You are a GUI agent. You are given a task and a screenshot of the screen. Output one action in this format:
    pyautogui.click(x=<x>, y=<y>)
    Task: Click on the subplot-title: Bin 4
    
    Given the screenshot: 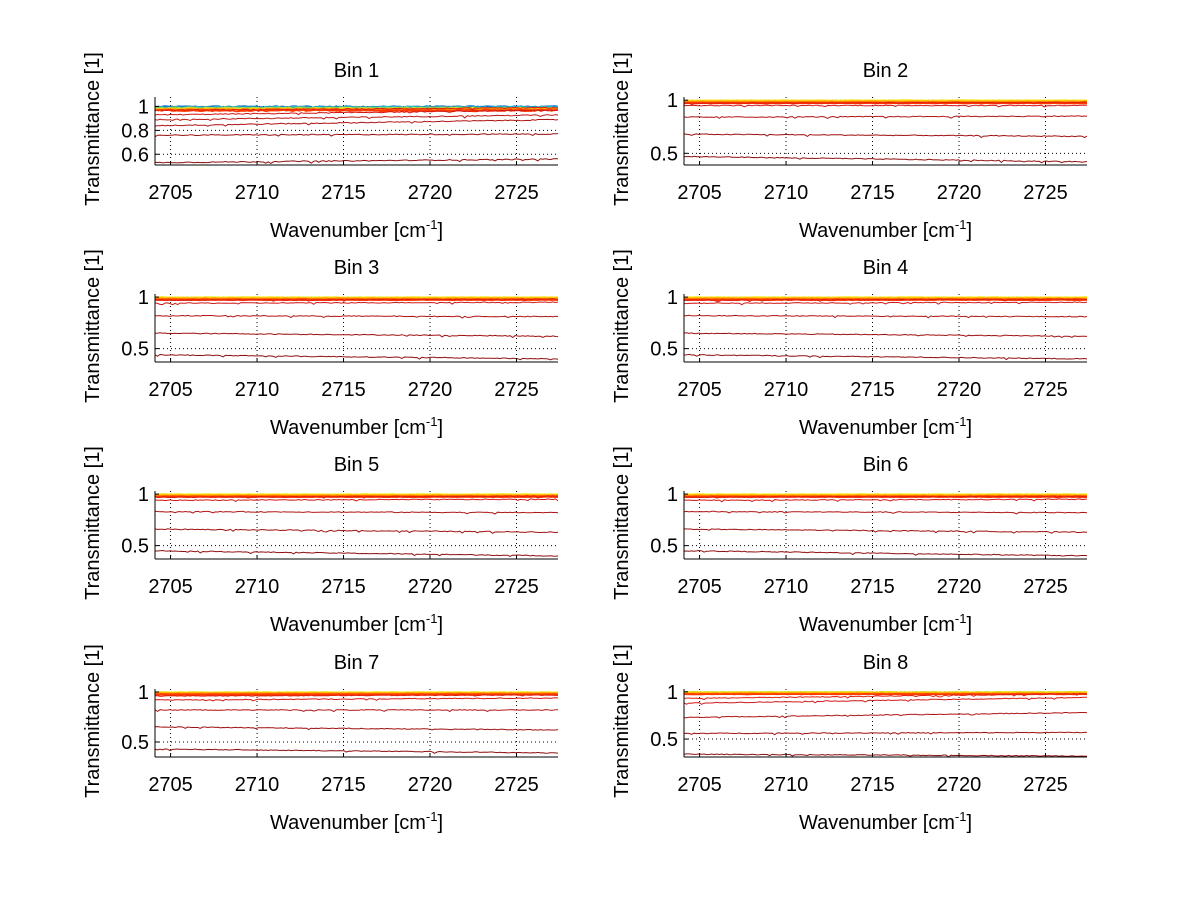 What is the action you would take?
    pyautogui.click(x=886, y=268)
    